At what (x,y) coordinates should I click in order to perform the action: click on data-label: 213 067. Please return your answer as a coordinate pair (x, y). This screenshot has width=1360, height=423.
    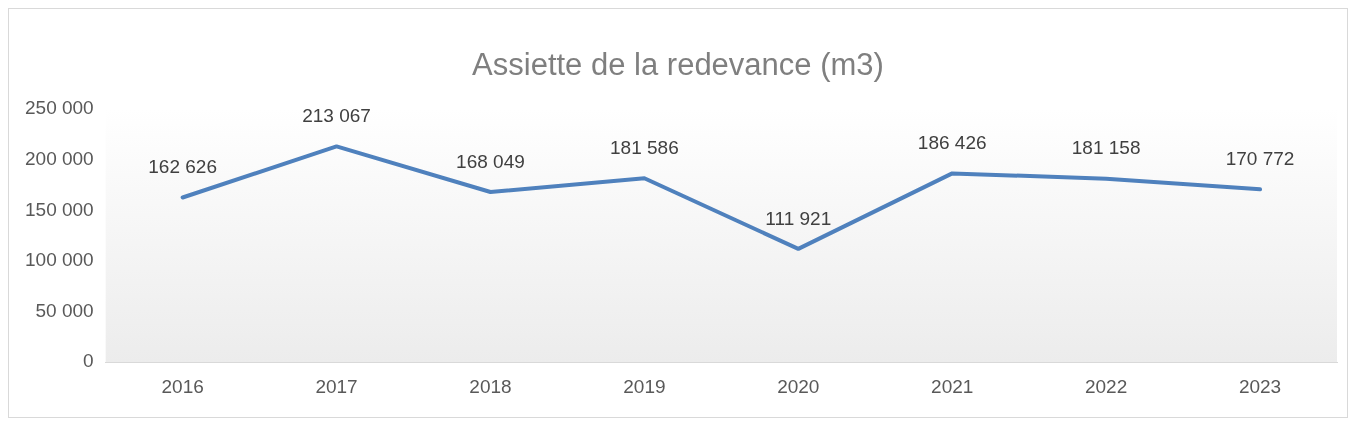
    Looking at the image, I should click on (336, 116).